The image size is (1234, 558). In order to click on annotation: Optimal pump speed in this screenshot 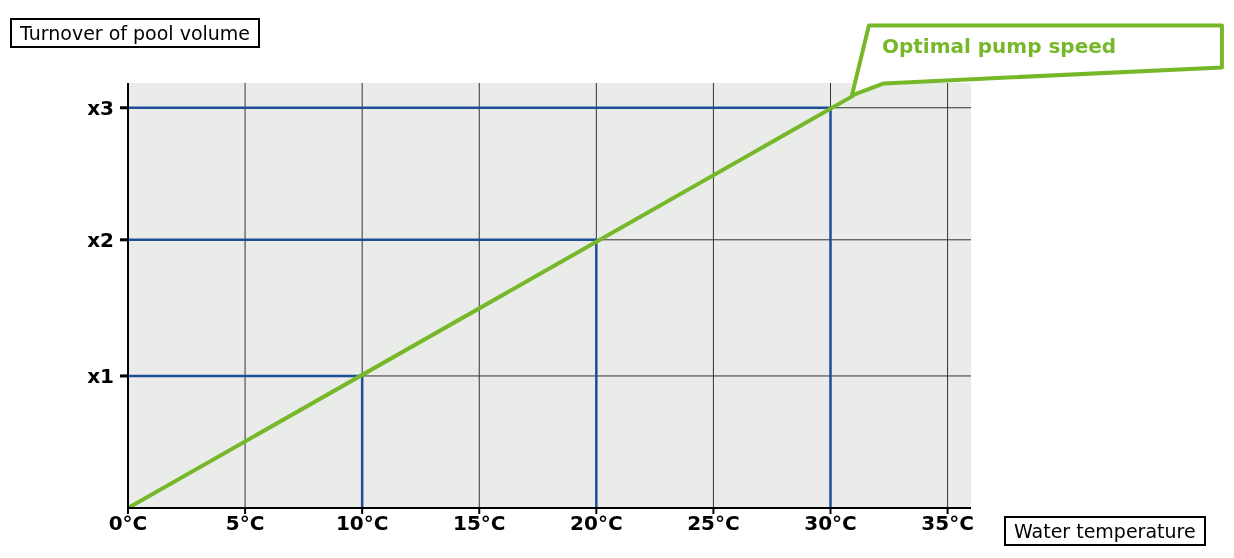, I will do `click(999, 46)`.